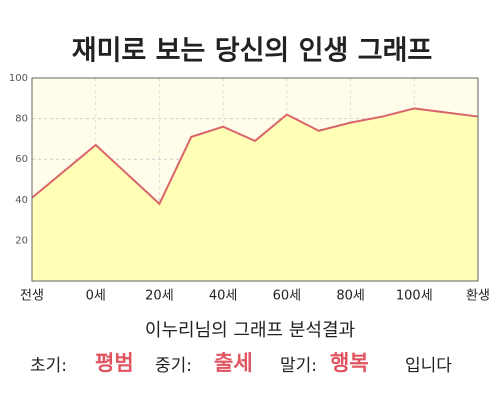 This screenshot has height=400, width=500. What do you see at coordinates (298, 366) in the screenshot?
I see `late-label: 말기:` at bounding box center [298, 366].